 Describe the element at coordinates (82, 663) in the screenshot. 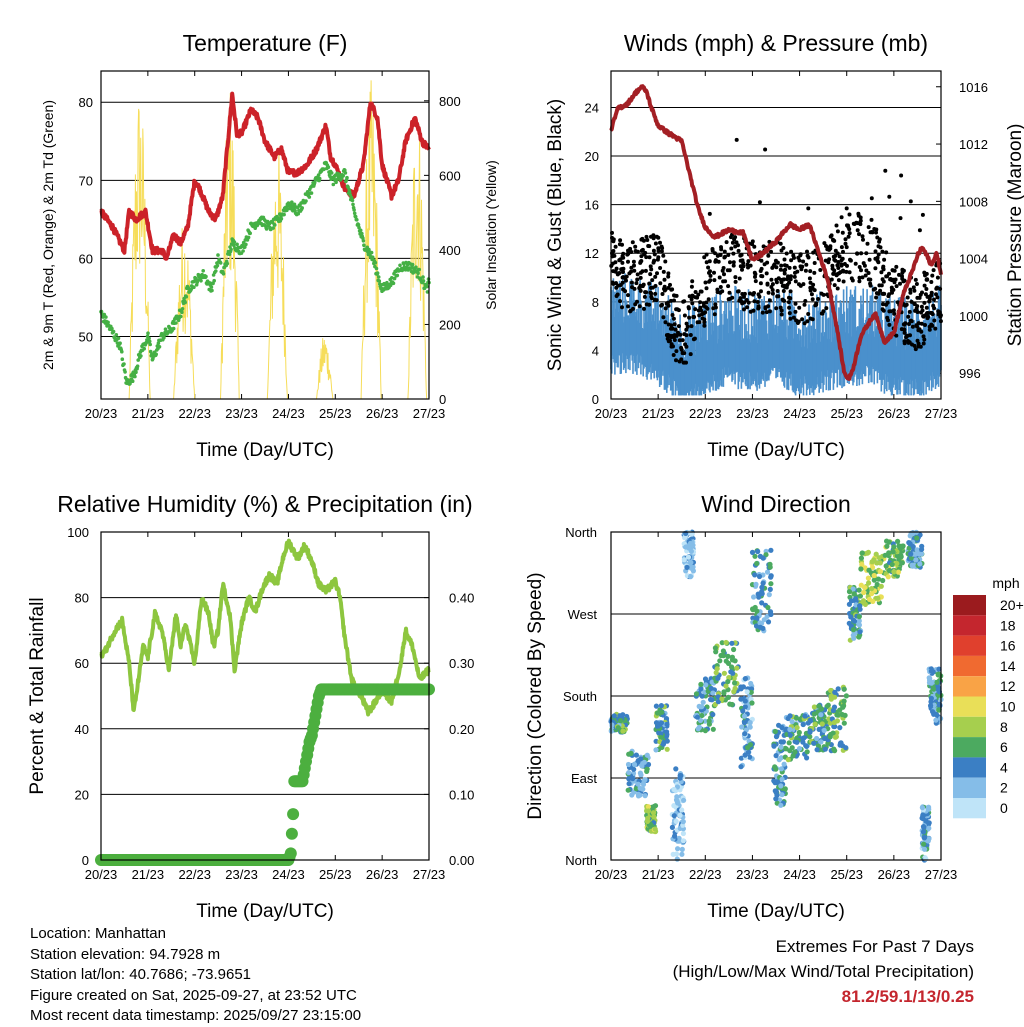

I see `y-tick-label: 60` at that location.